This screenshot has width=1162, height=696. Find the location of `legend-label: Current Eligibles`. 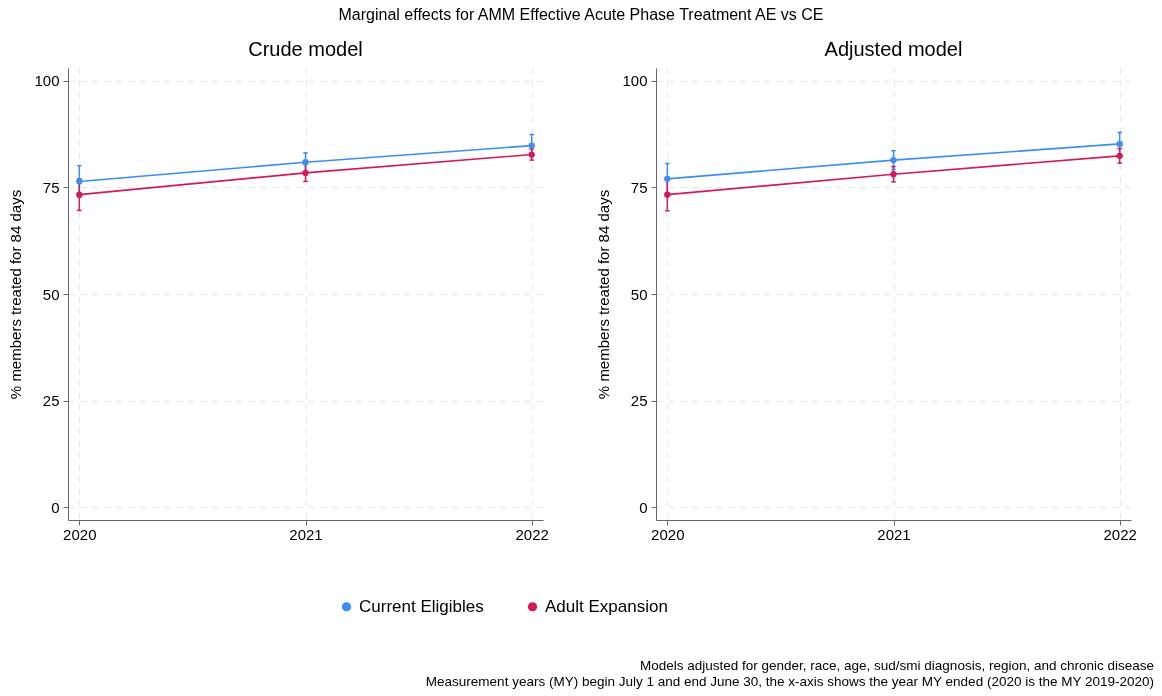

legend-label: Current Eligibles is located at coordinates (421, 606).